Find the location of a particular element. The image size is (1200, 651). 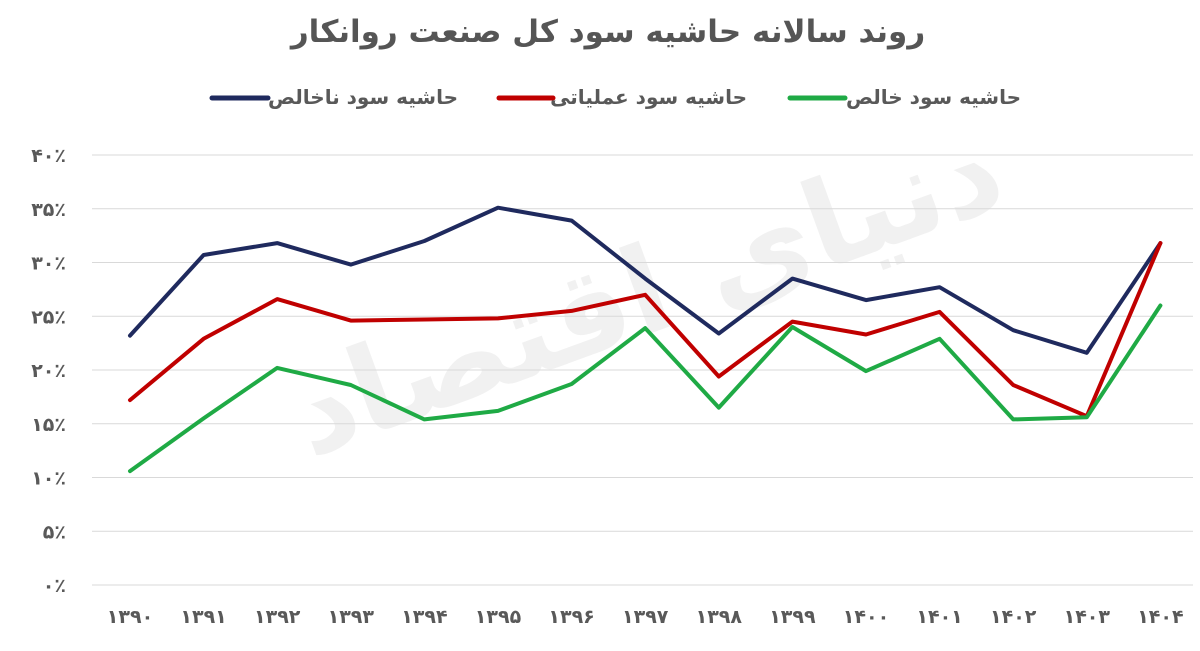

x-tick-label: ۱۳۹۱ is located at coordinates (203, 617).